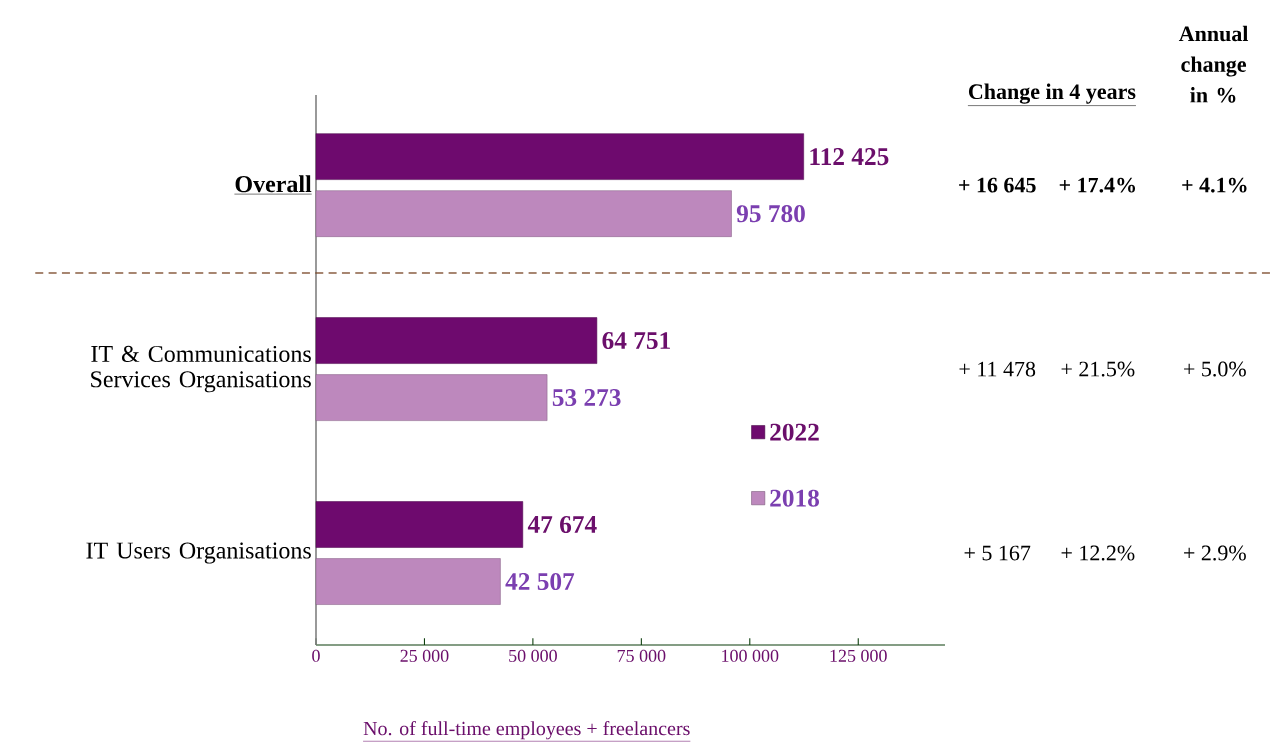  I want to click on text: + 12.2%, so click(1098, 553).